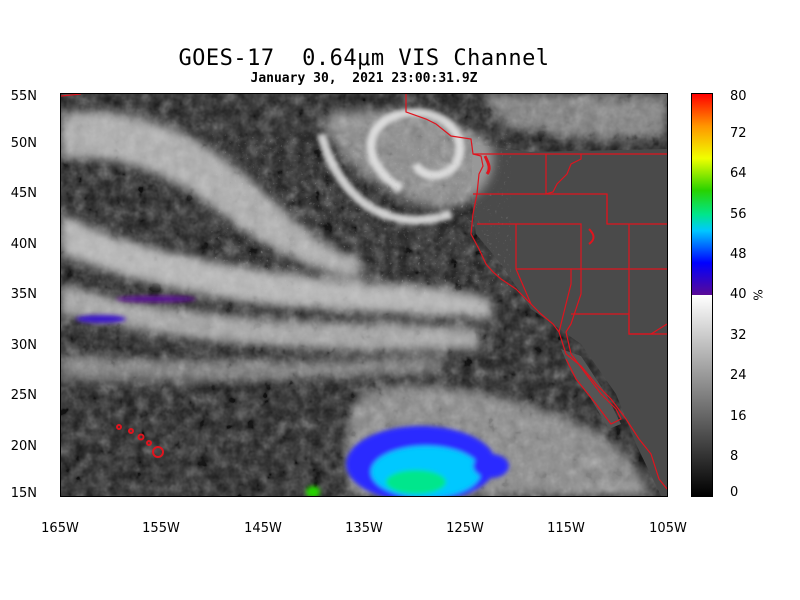 This screenshot has width=800, height=600. Describe the element at coordinates (734, 456) in the screenshot. I see `colorbar-tick: 8` at that location.